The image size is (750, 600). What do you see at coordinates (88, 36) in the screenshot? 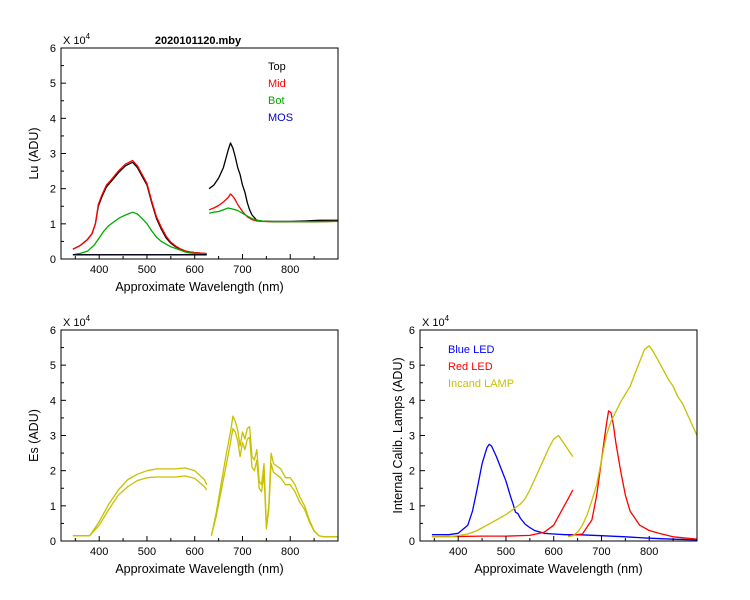
I see `lu-y-multiplier-exponent: 4` at bounding box center [88, 36].